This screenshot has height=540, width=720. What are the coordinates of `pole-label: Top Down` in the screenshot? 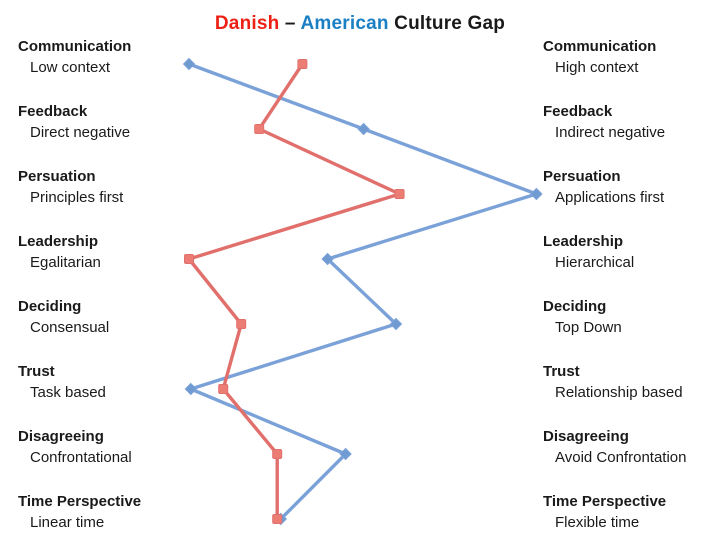 It's located at (588, 327).